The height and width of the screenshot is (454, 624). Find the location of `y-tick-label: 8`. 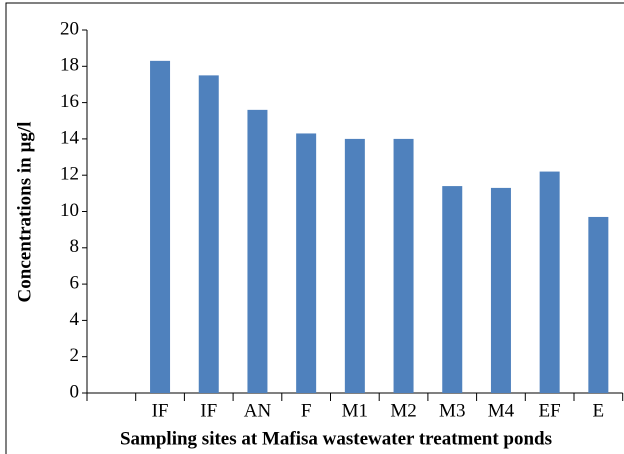

y-tick-label: 8 is located at coordinates (75, 246).